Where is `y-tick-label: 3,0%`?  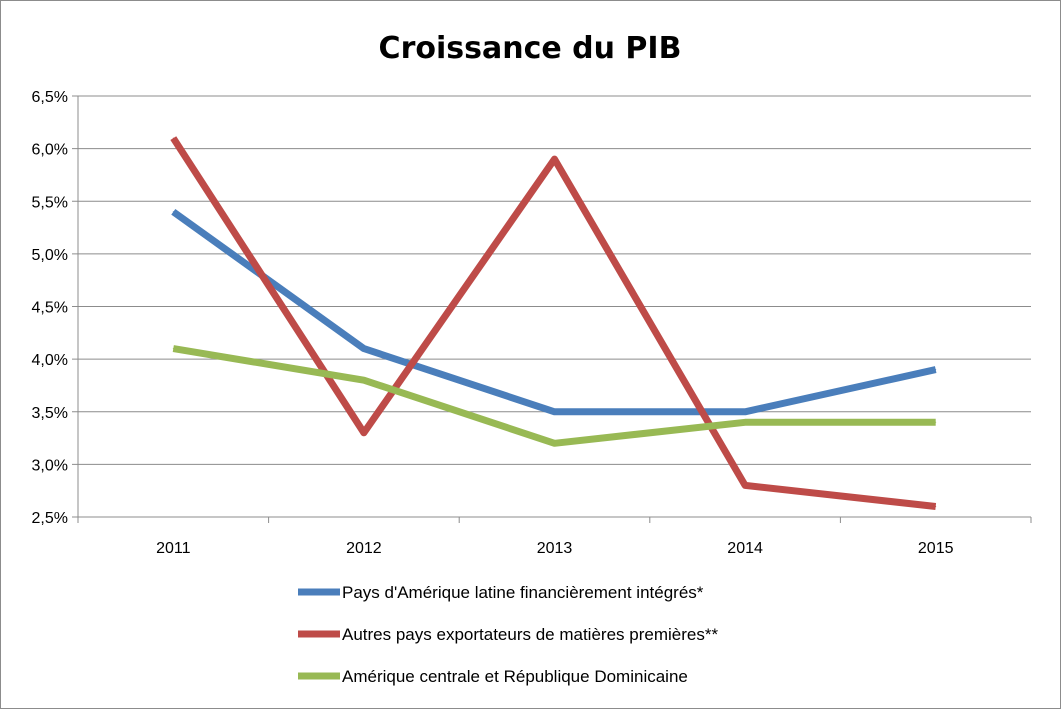
y-tick-label: 3,0% is located at coordinates (50, 465).